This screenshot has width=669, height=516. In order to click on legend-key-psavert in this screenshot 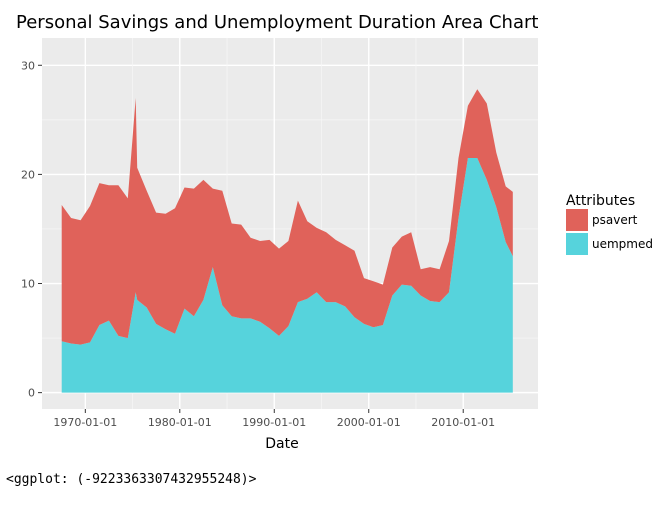, I will do `click(577, 220)`.